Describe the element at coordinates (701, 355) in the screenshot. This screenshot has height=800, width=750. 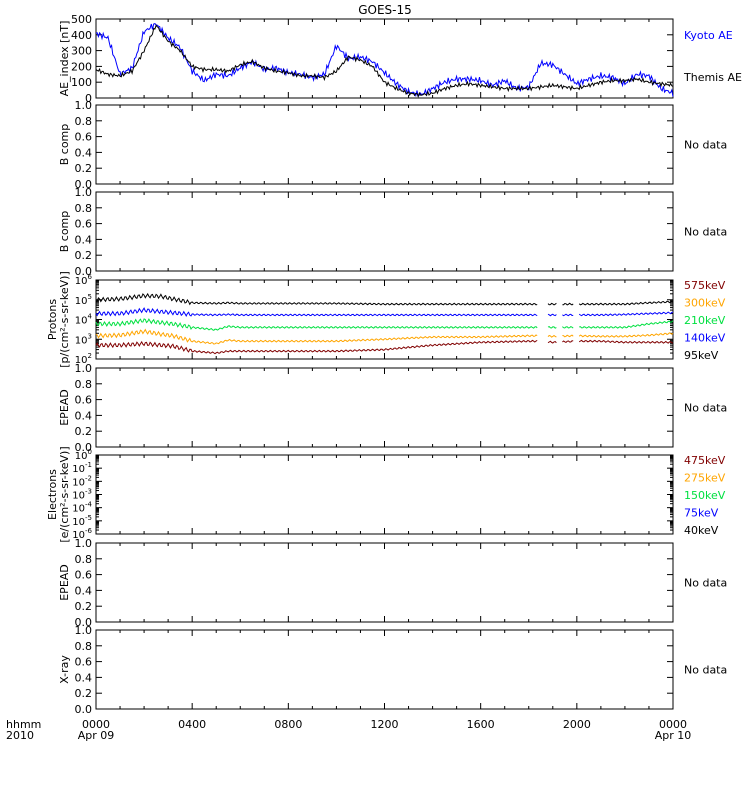
I see `legend-entry: 95keV` at that location.